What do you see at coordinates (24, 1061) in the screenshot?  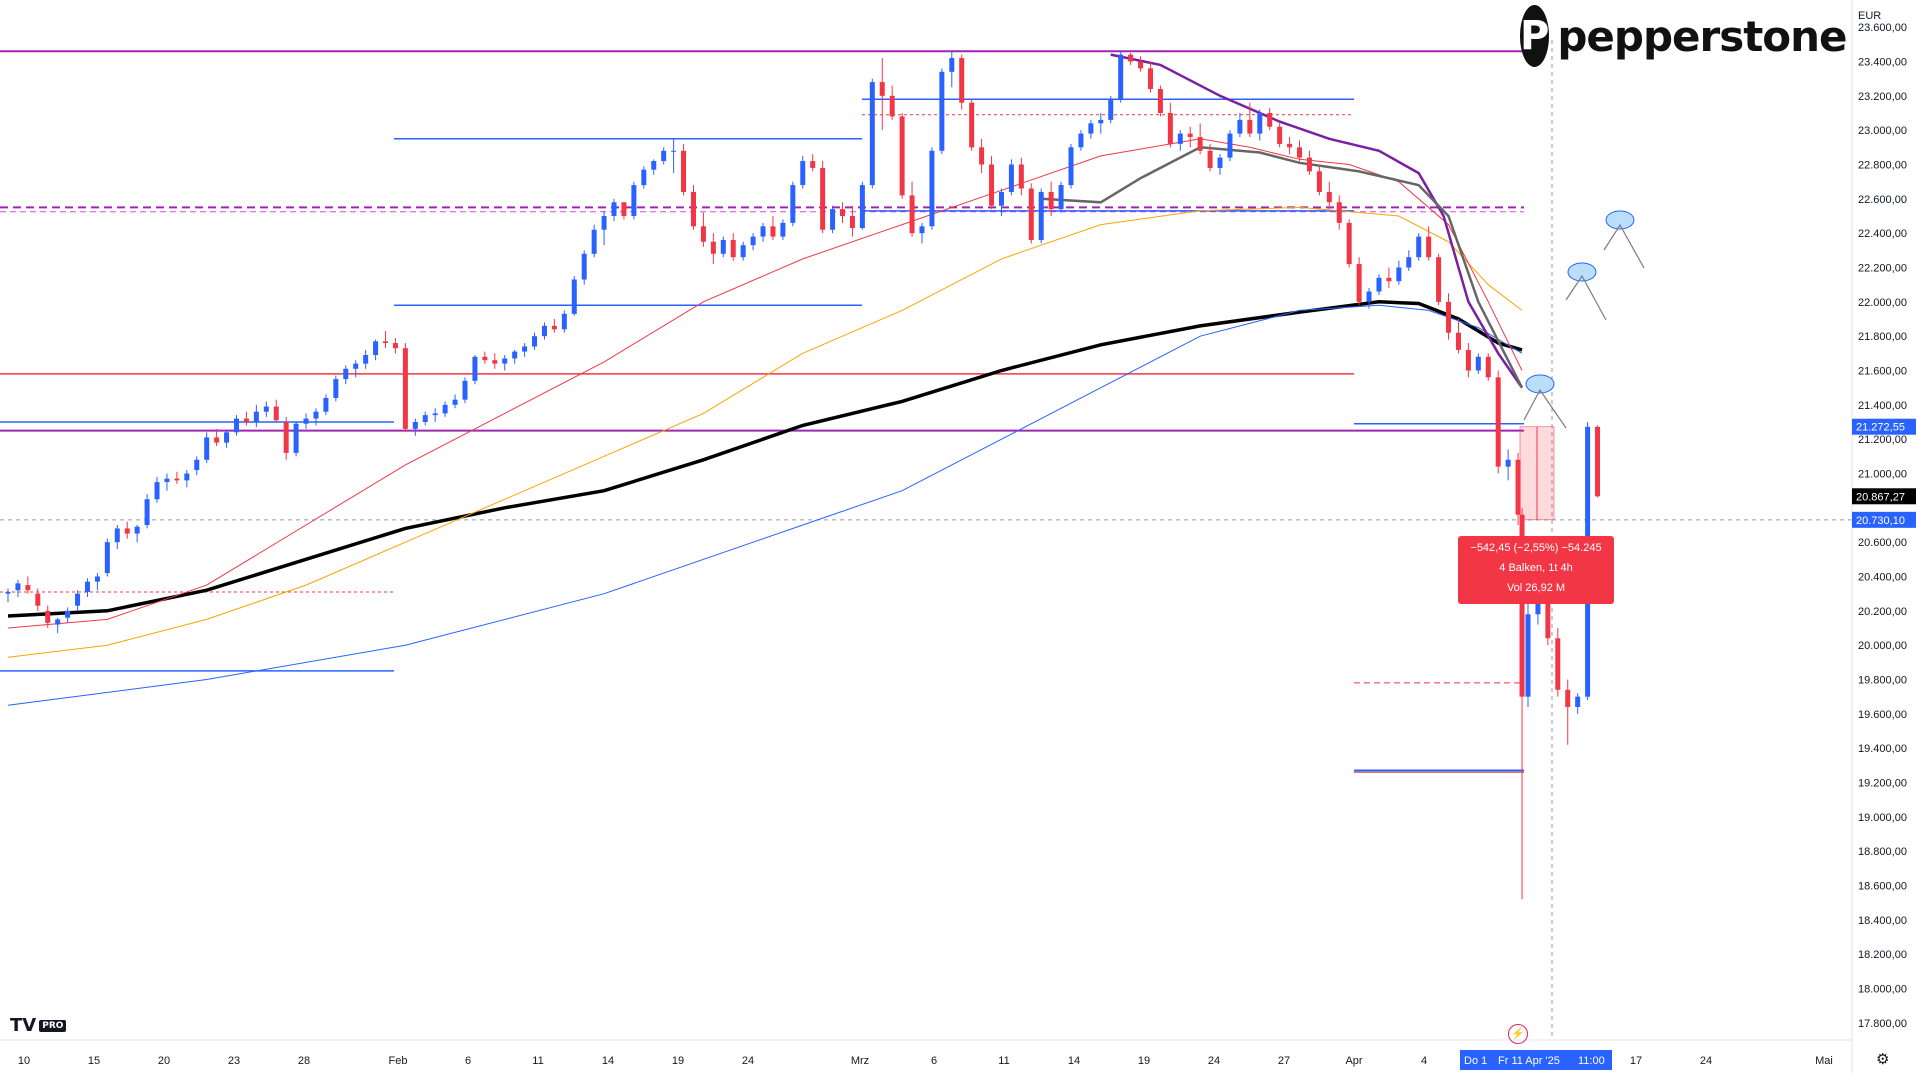 I see `x-tick-label: 10` at bounding box center [24, 1061].